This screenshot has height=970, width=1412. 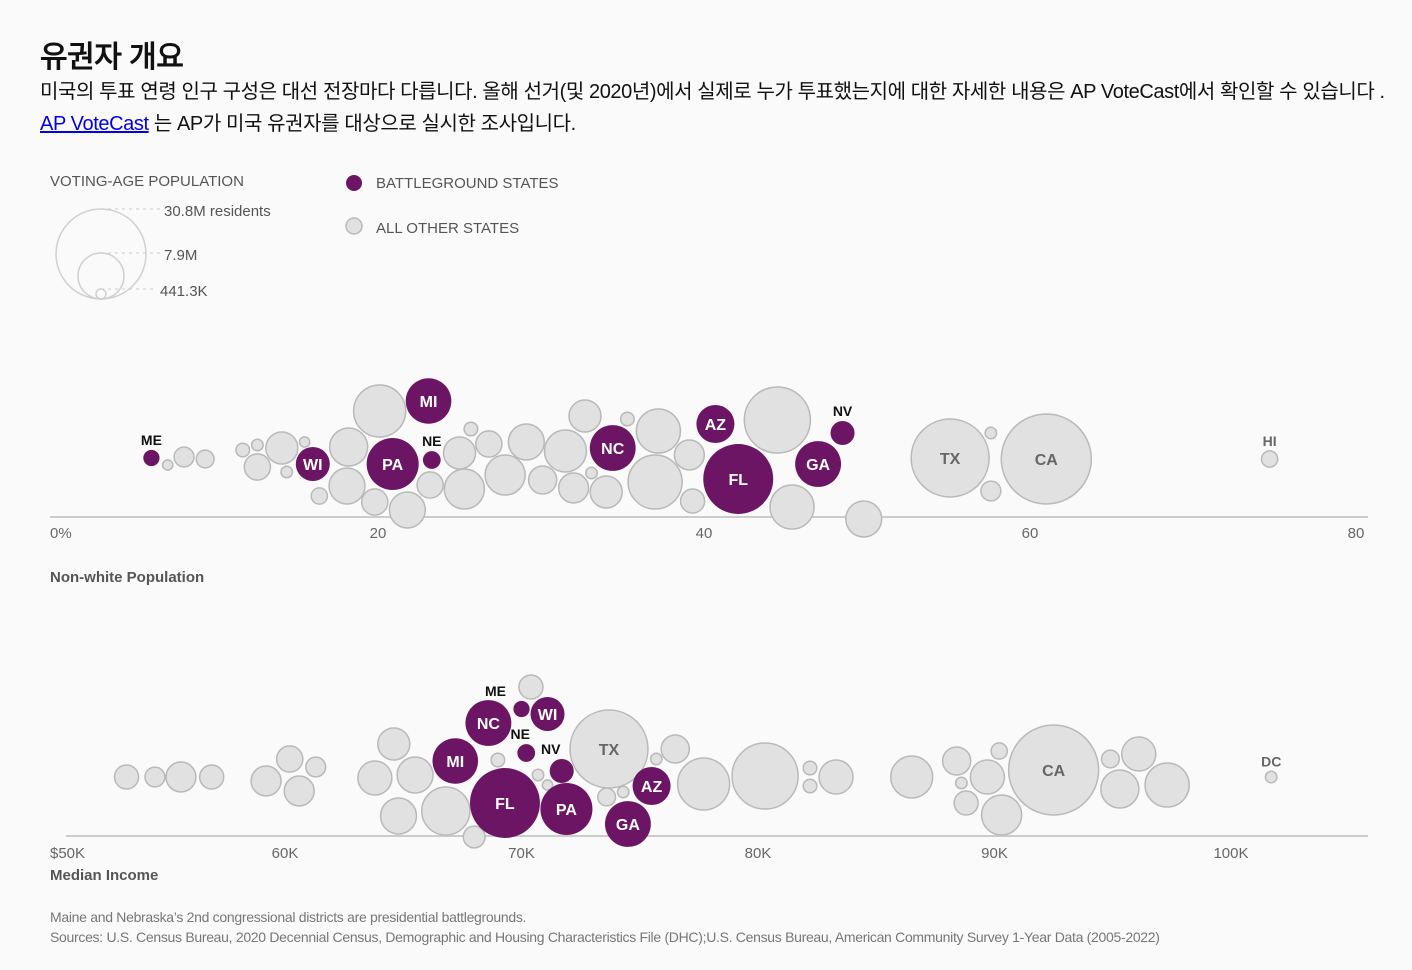 I want to click on ap-votecast-link: AP VoteCast, so click(x=94, y=124).